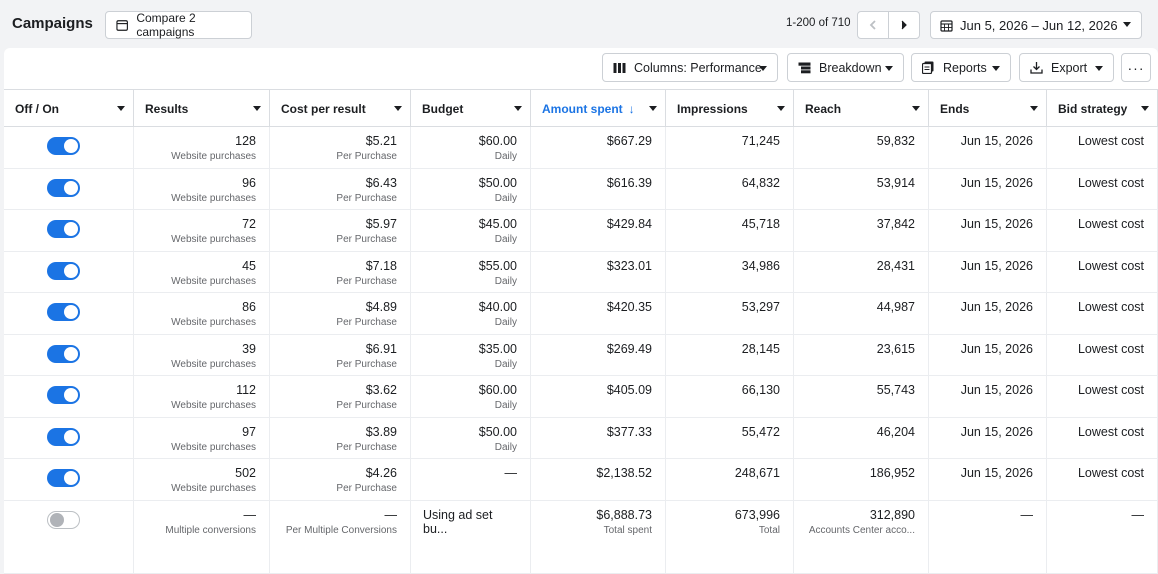 This screenshot has height=574, width=1158. I want to click on ends-cell: Jun 15, 2026, so click(988, 147).